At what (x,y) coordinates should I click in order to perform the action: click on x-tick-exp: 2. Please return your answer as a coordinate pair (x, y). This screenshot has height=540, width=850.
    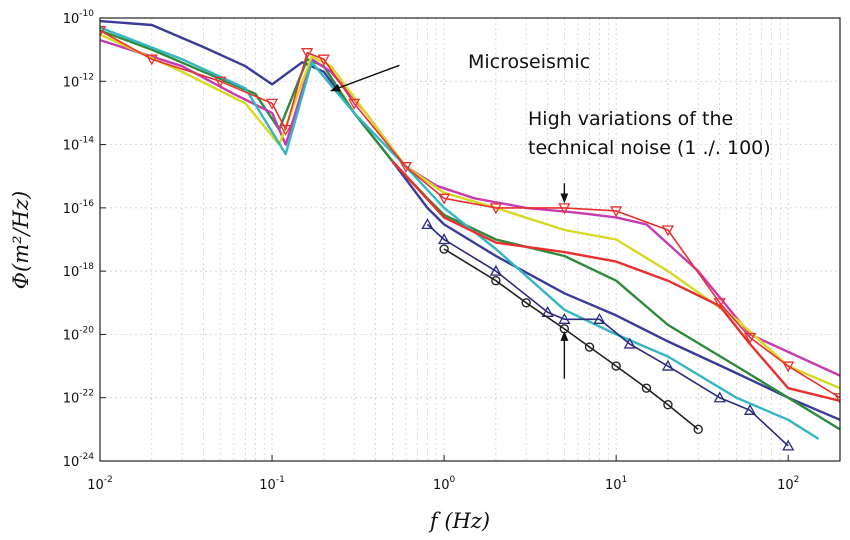
    Looking at the image, I should click on (797, 480).